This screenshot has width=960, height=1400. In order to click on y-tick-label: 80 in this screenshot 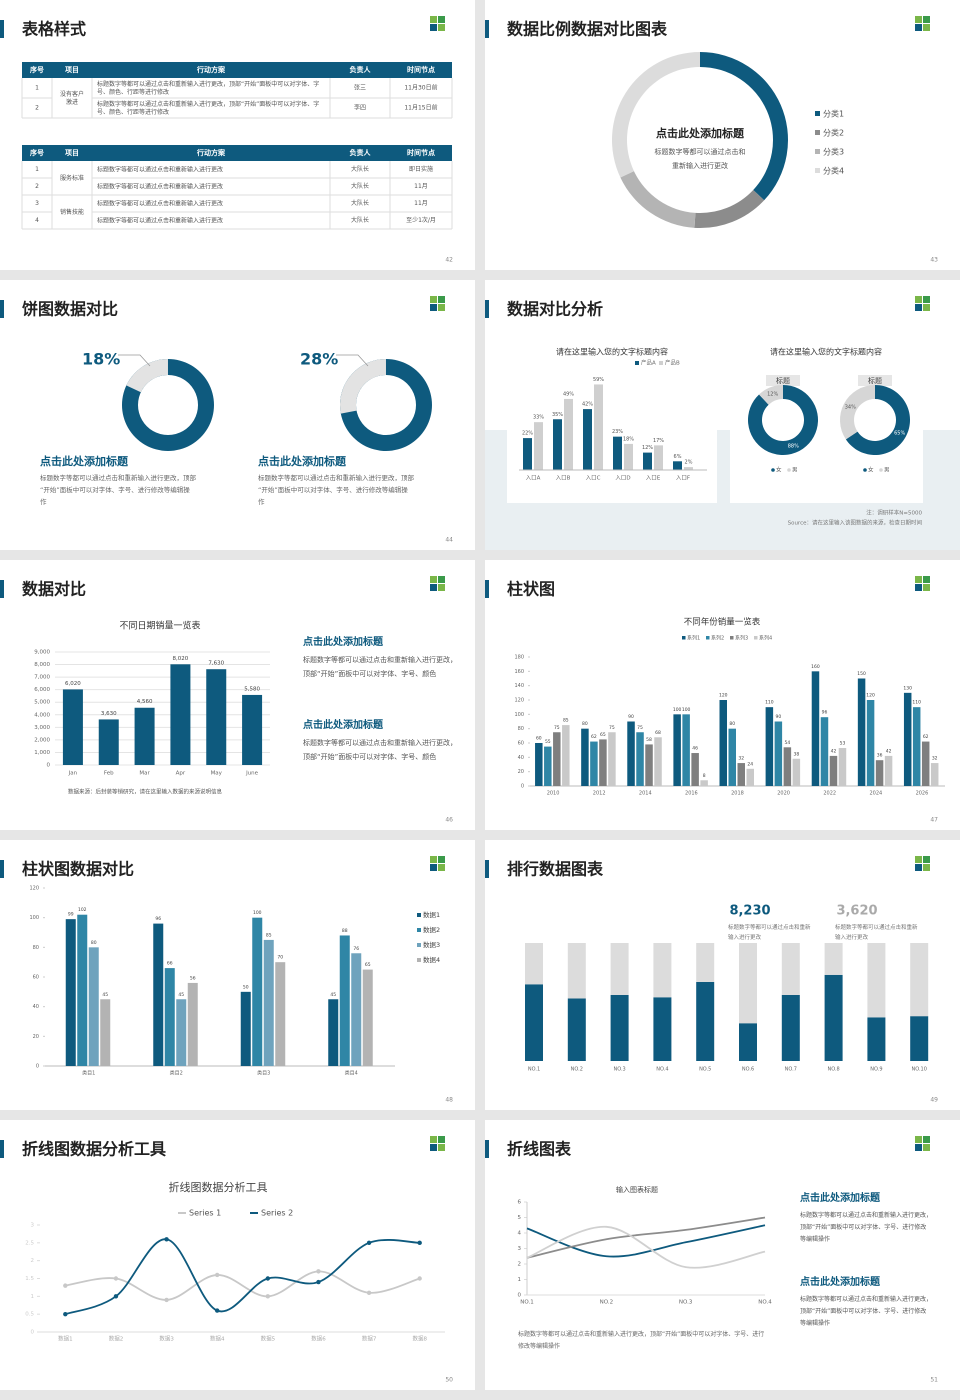, I will do `click(36, 948)`.